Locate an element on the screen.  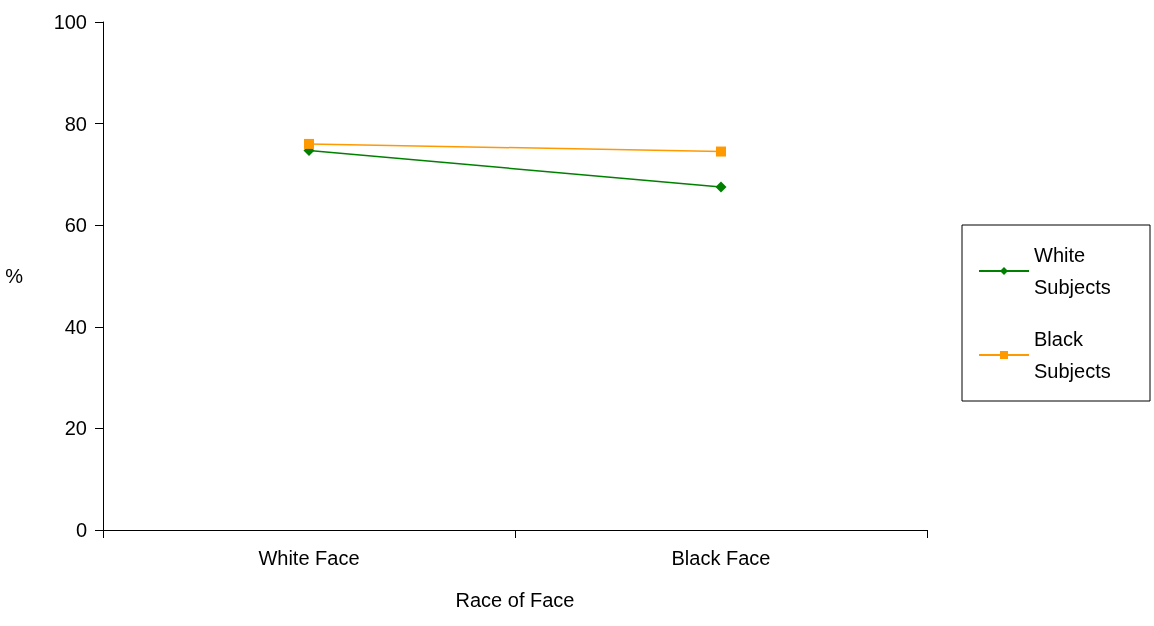
y-tick-label: 80 is located at coordinates (75, 123).